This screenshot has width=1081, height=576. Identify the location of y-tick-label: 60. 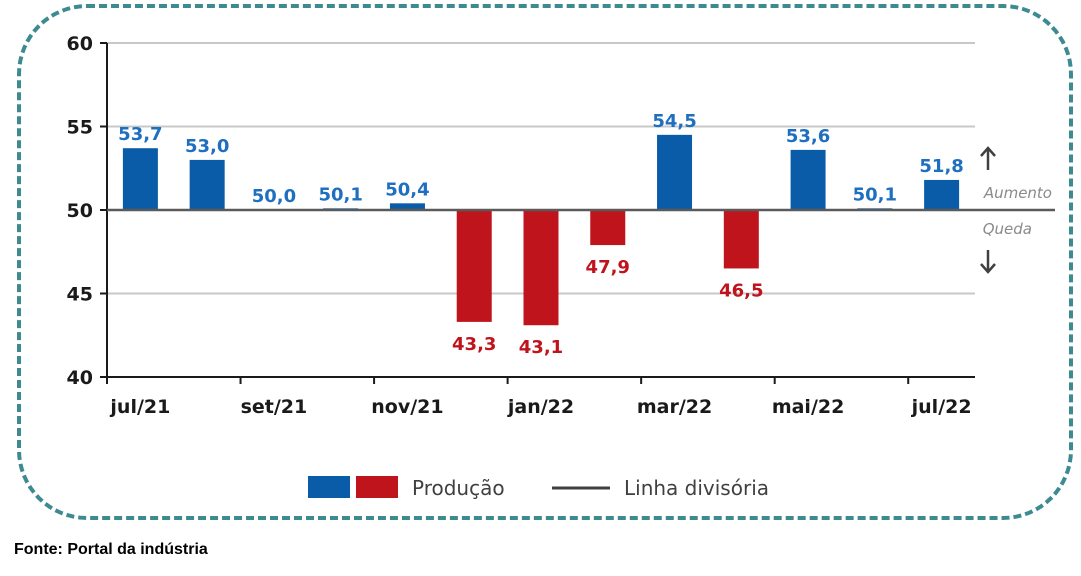
(80, 44).